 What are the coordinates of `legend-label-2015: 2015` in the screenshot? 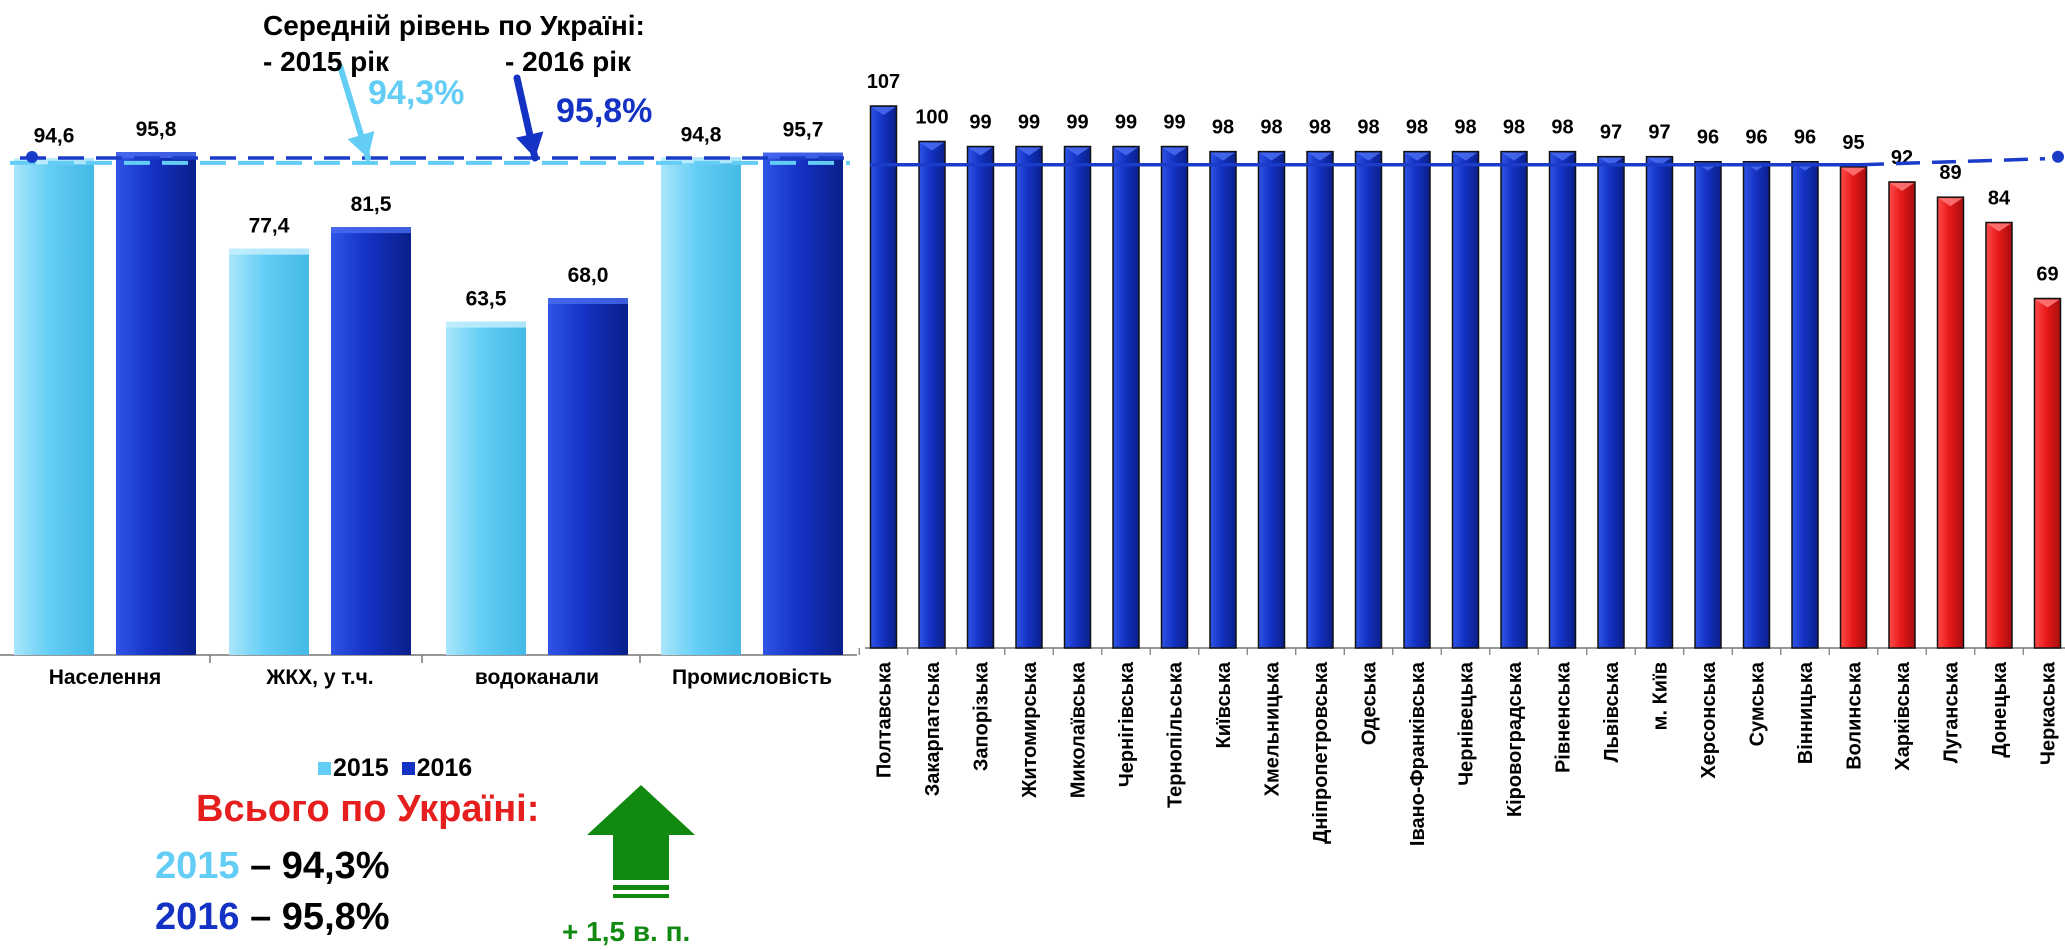 It's located at (361, 768).